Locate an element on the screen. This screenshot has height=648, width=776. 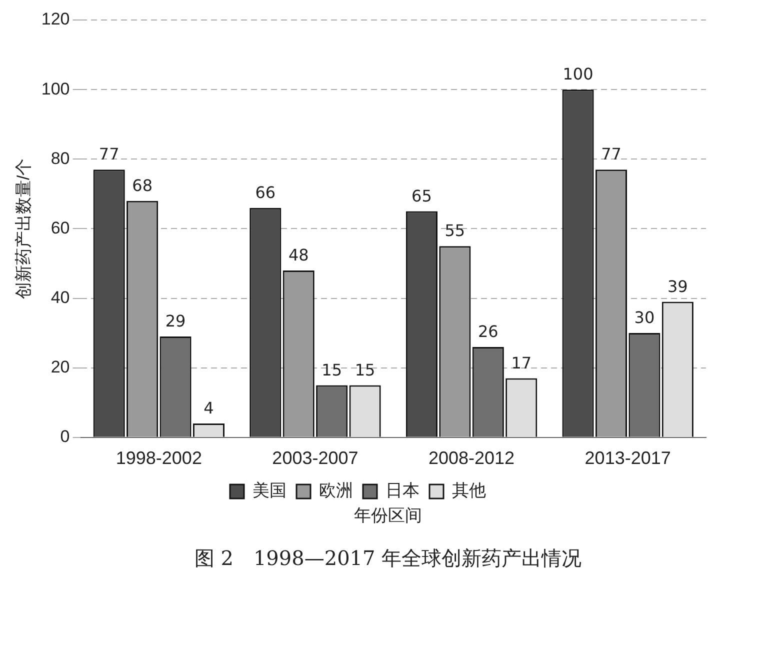
y-tick-label: 40 is located at coordinates (60, 297).